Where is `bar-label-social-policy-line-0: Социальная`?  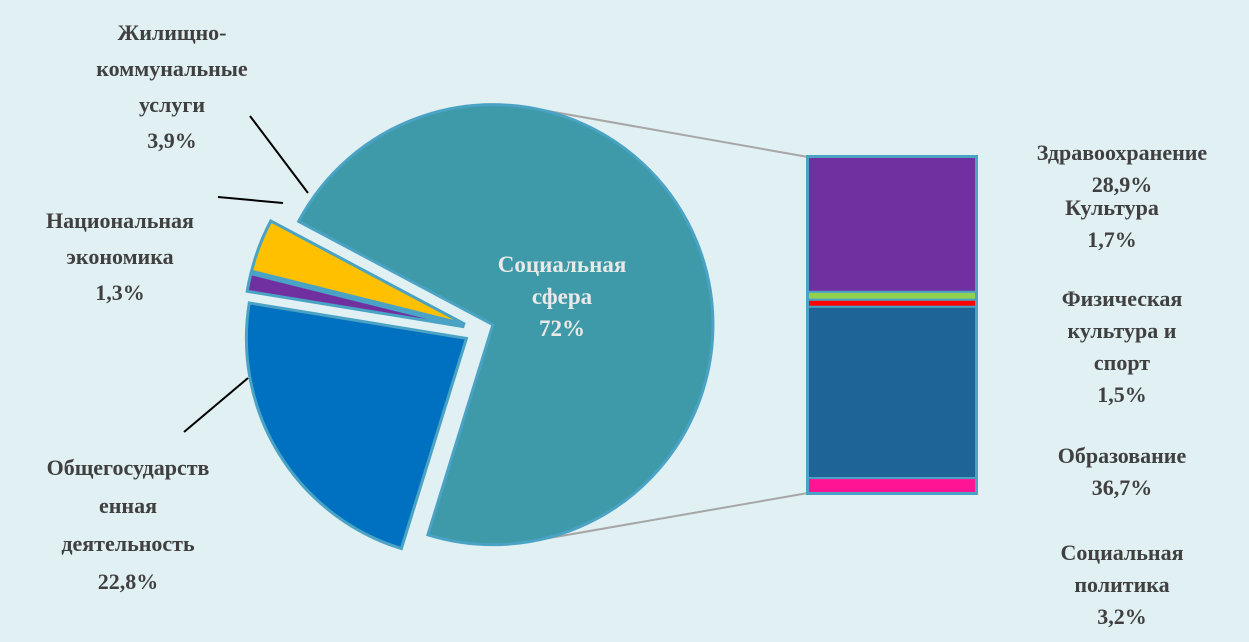
bar-label-social-policy-line-0: Социальная is located at coordinates (1122, 552).